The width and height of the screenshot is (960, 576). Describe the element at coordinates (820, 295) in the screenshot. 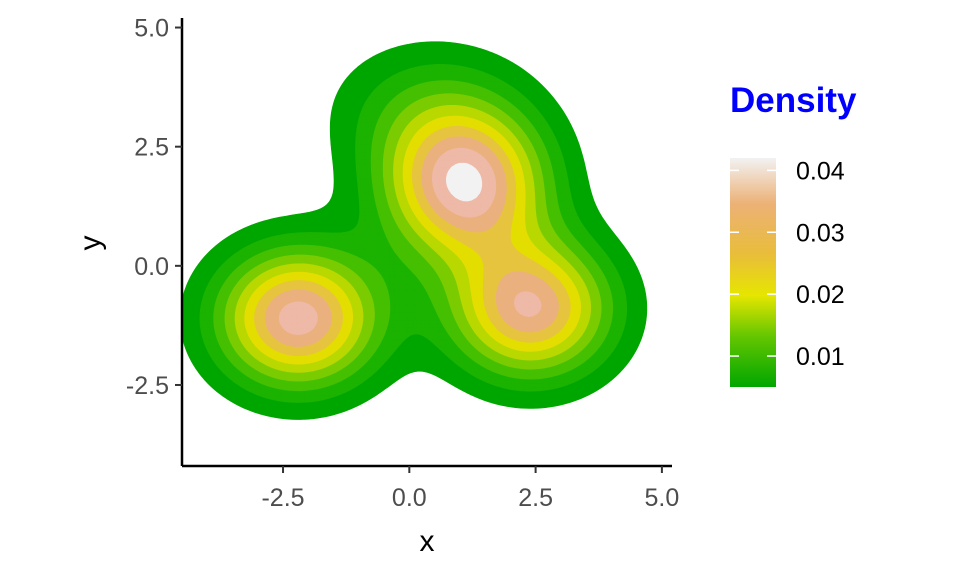

I see `legend-tick-label: 0.02` at that location.